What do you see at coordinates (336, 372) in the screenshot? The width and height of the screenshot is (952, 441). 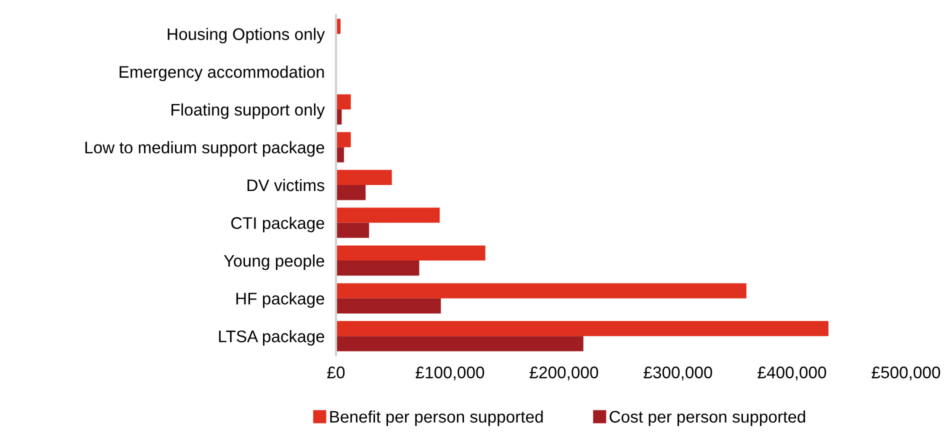 I see `x-tick-label: £0` at bounding box center [336, 372].